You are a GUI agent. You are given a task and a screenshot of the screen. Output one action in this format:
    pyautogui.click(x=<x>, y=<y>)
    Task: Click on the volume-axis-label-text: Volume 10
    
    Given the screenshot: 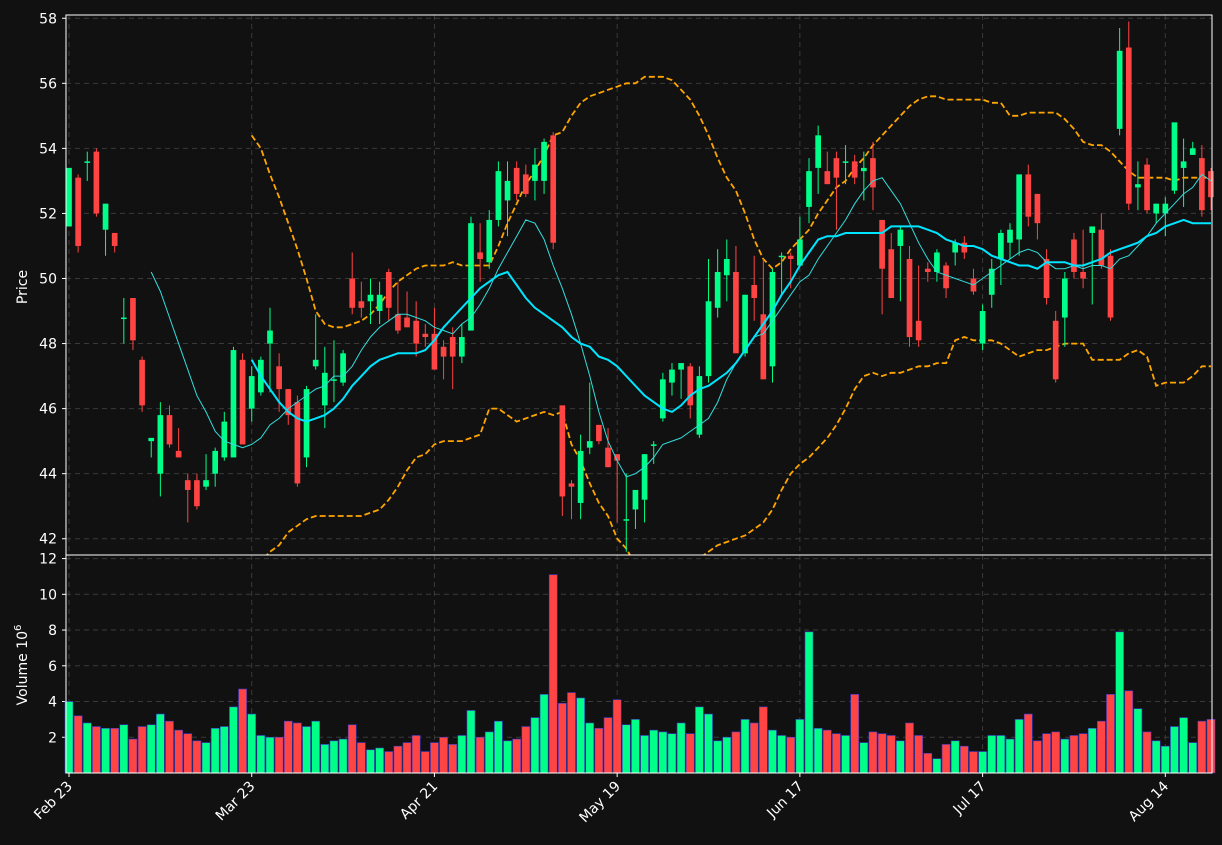 What is the action you would take?
    pyautogui.click(x=23, y=668)
    